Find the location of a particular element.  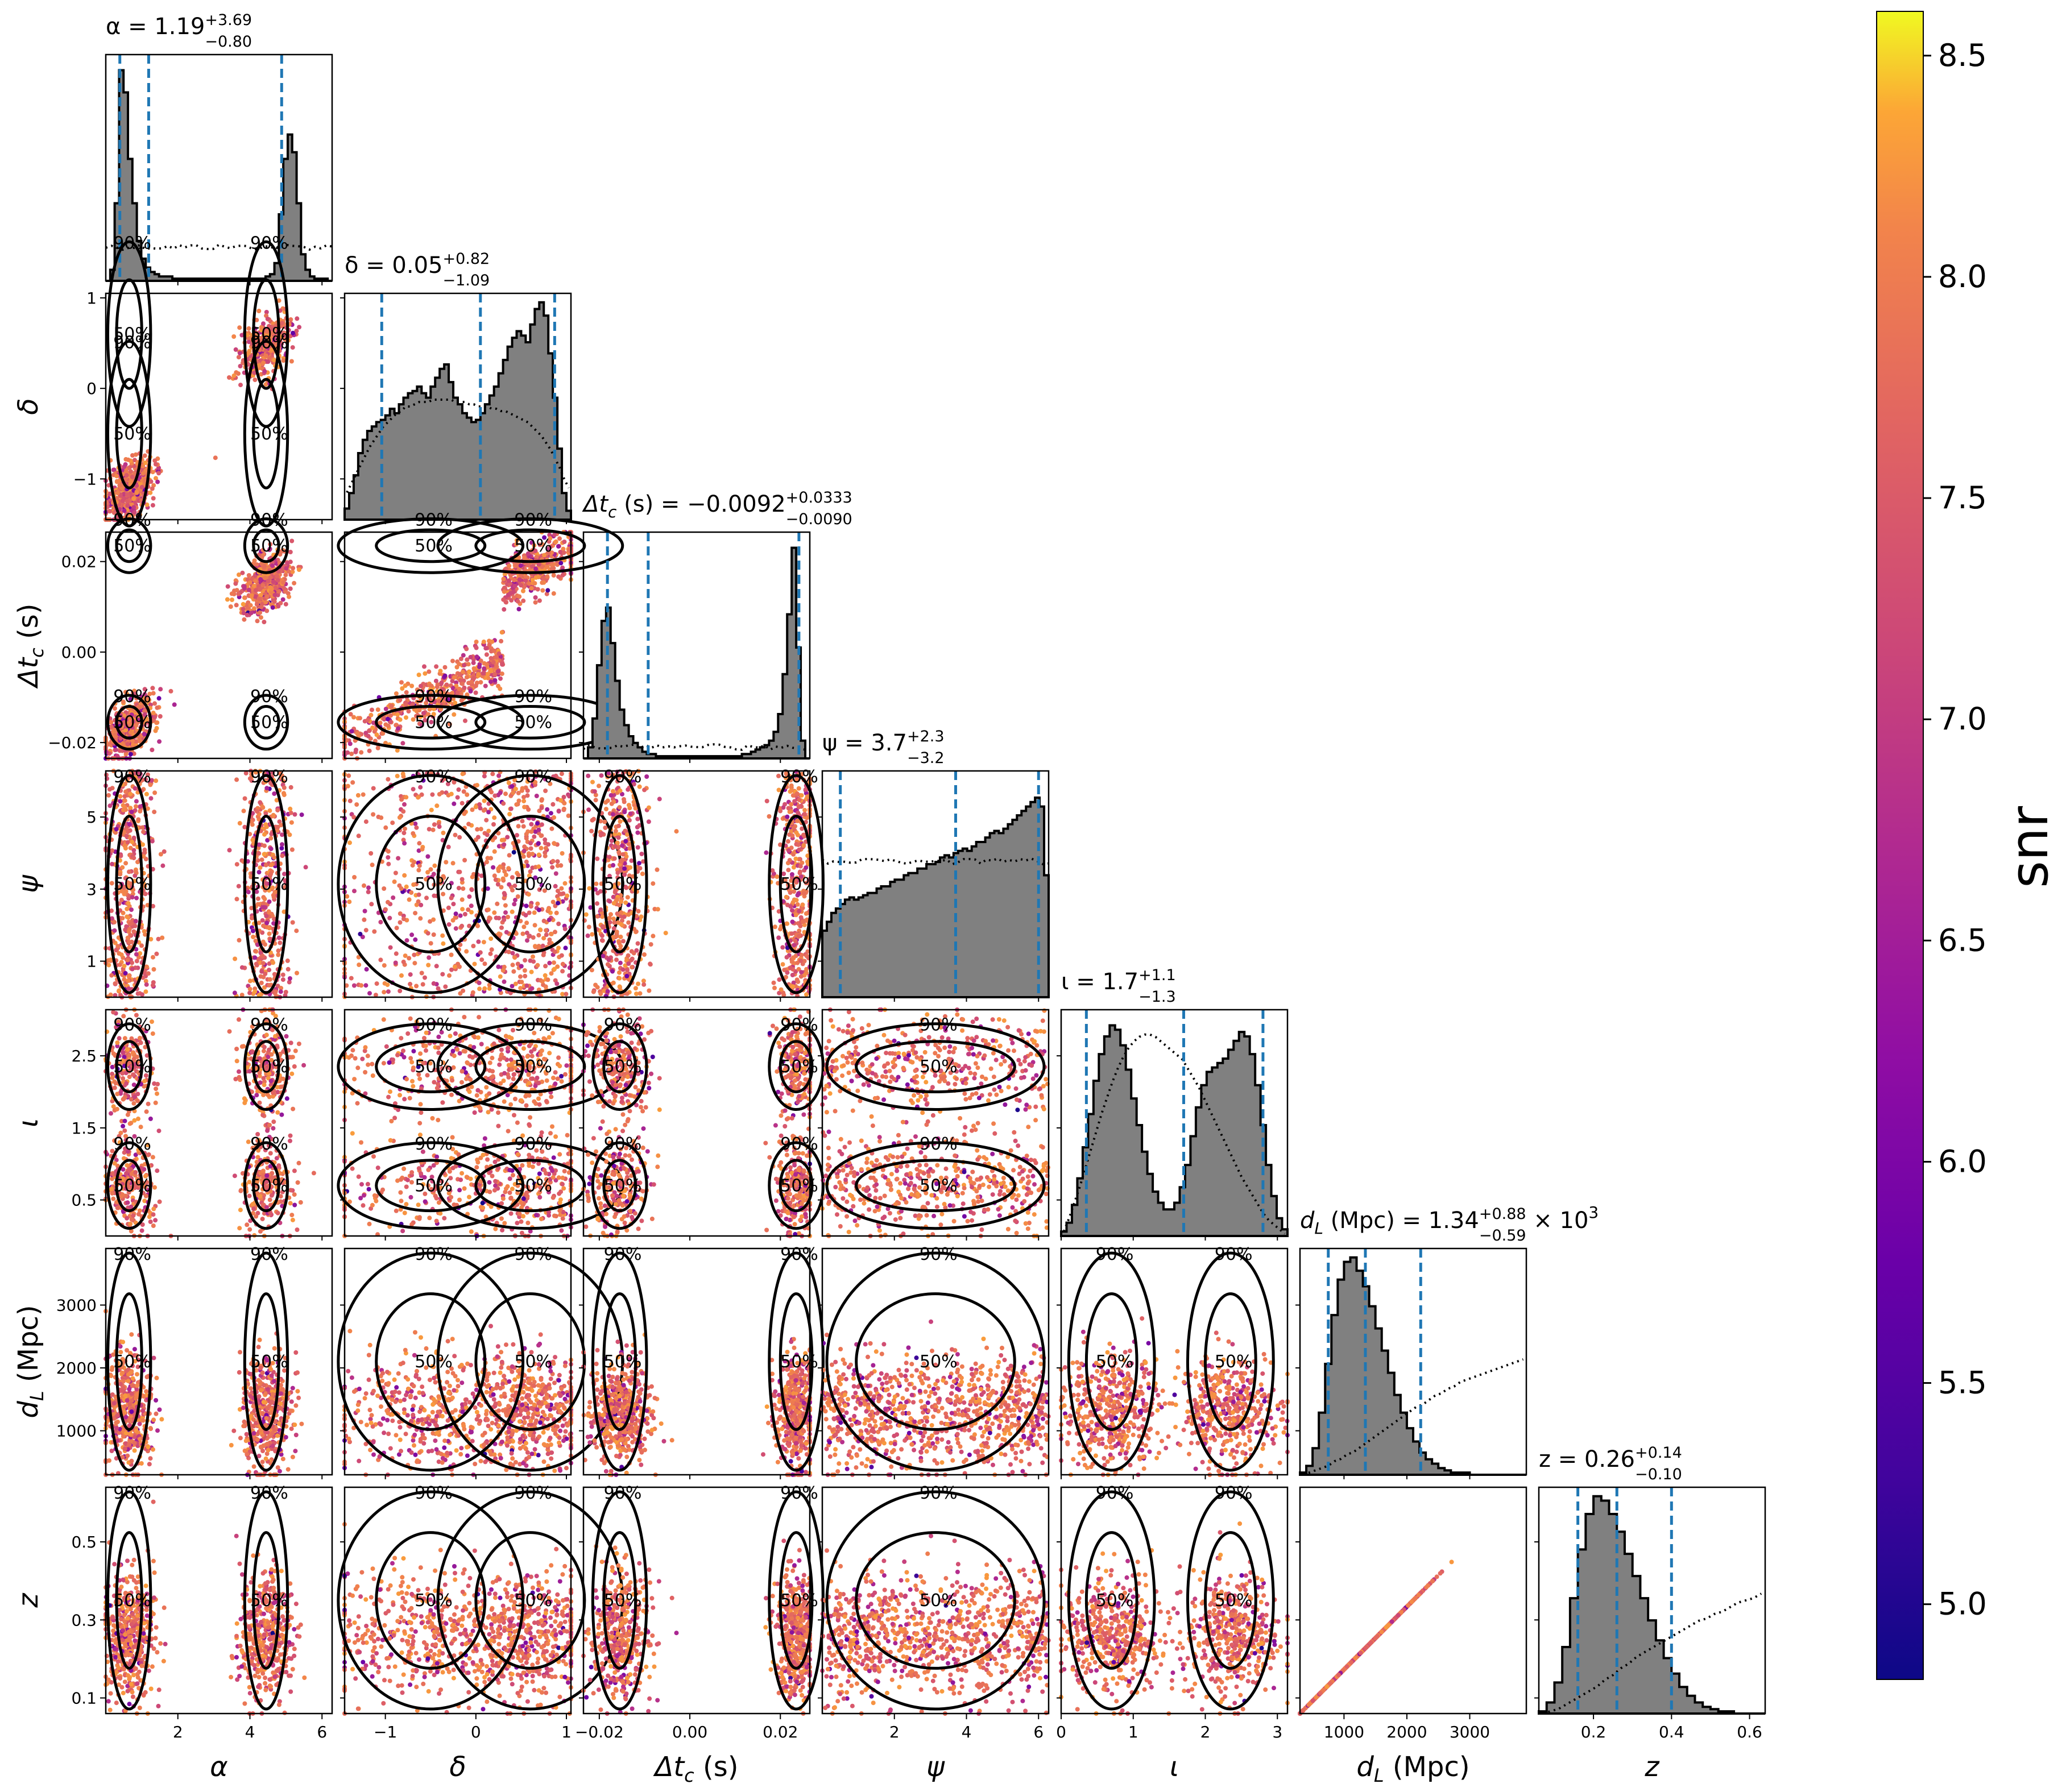

contour-label-50: 50% is located at coordinates (269, 884).